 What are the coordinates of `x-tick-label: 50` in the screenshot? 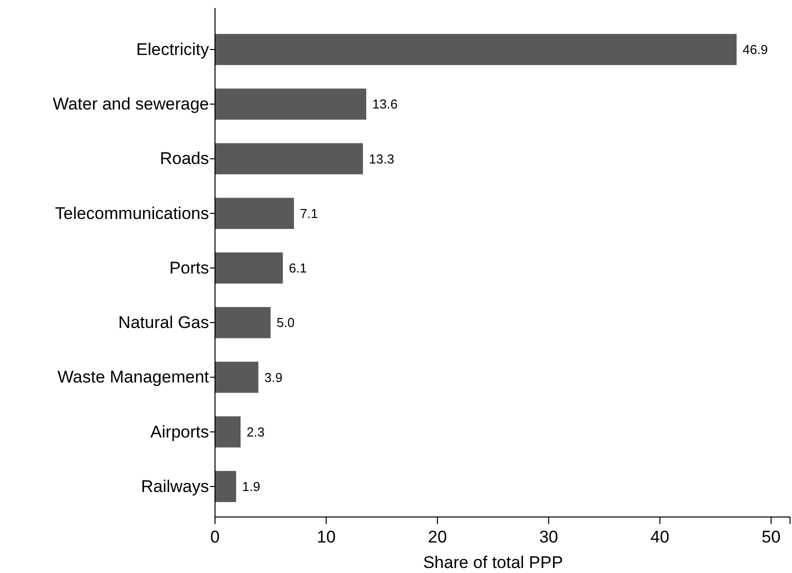 It's located at (771, 536).